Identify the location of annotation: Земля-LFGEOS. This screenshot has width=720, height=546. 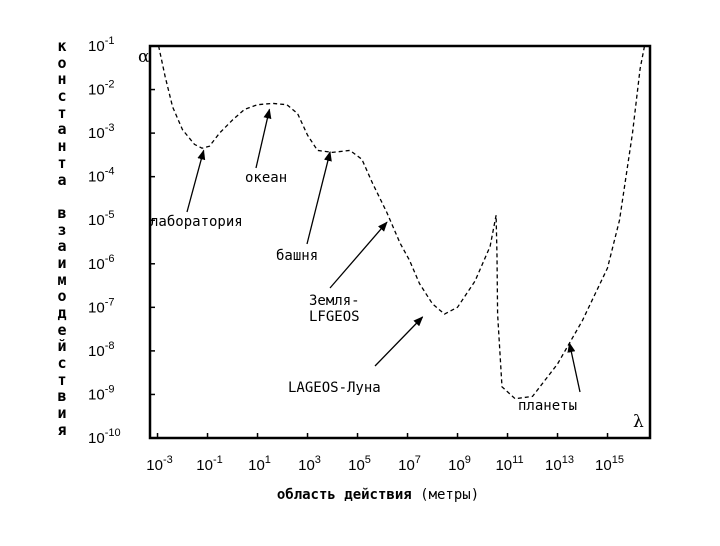
(348, 273).